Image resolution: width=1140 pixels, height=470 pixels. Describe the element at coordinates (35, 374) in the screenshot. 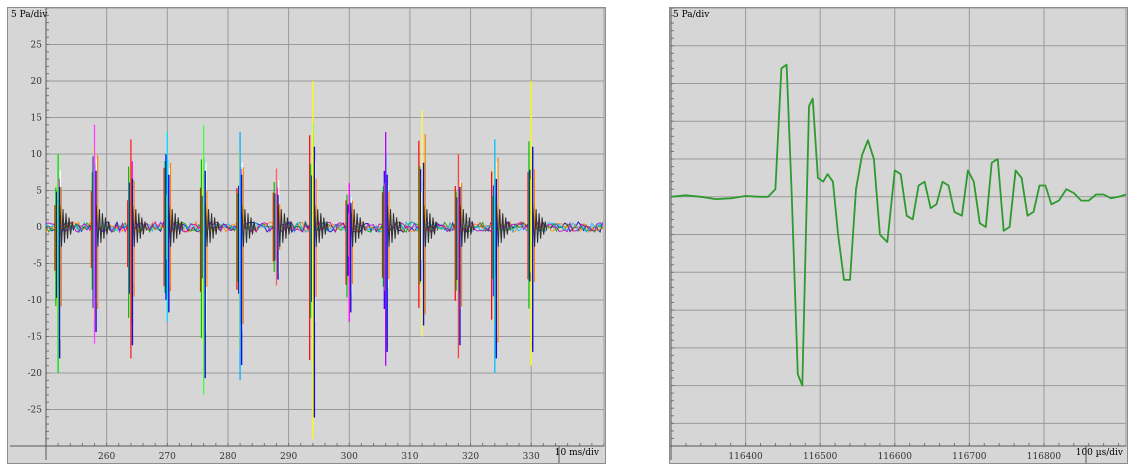

I see `left-y-tick-label: -20` at that location.